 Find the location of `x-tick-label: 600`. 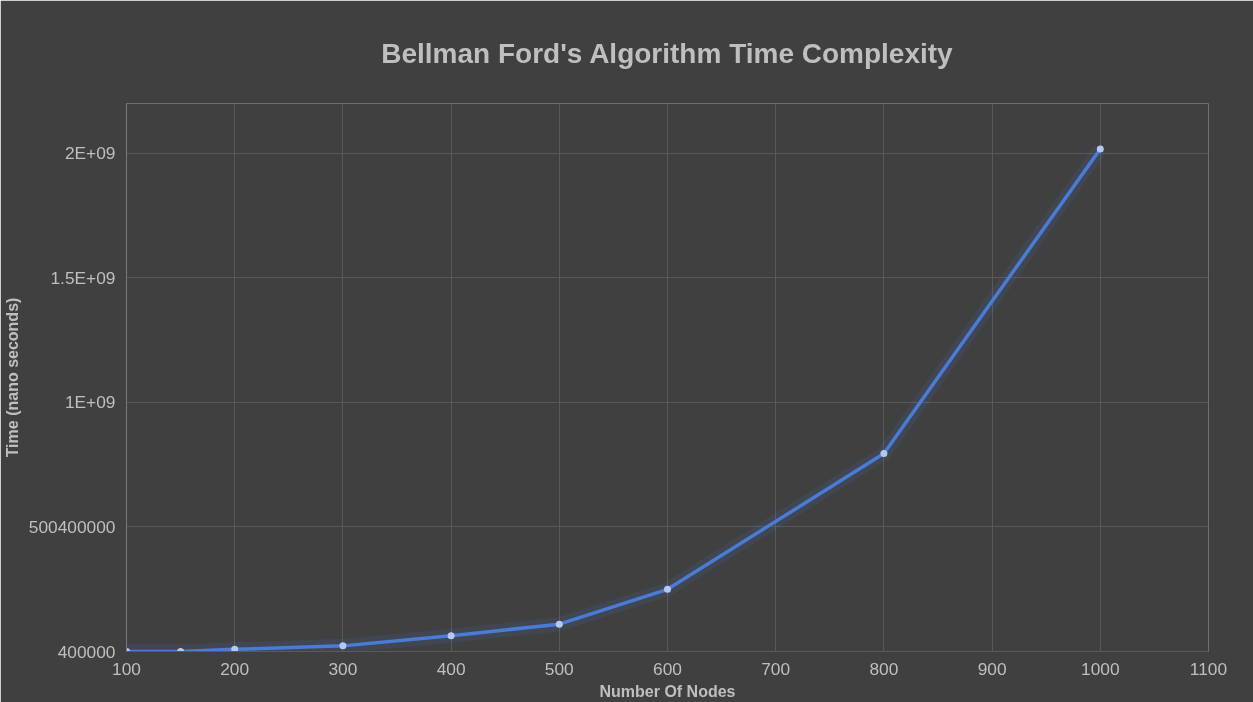

x-tick-label: 600 is located at coordinates (667, 668).